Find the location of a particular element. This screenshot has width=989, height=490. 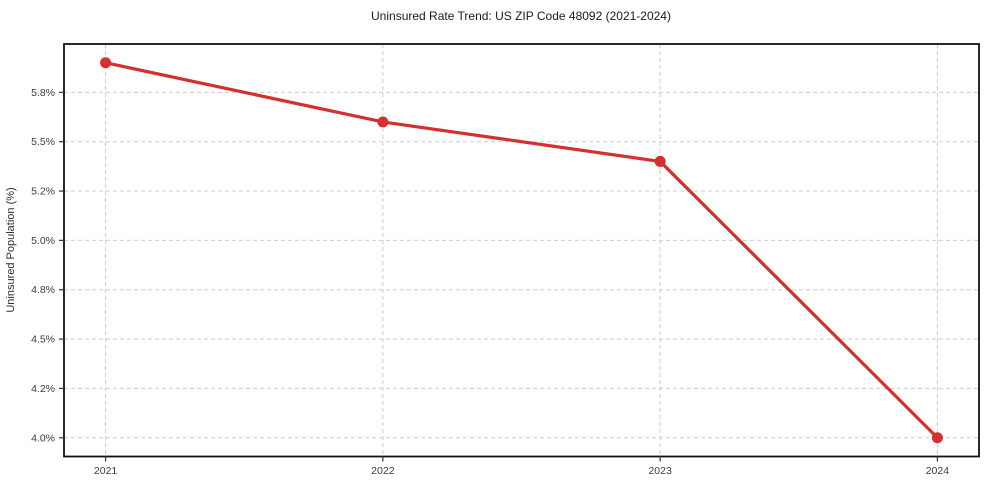

y-axis-tick-label: 5.0% is located at coordinates (43, 241).